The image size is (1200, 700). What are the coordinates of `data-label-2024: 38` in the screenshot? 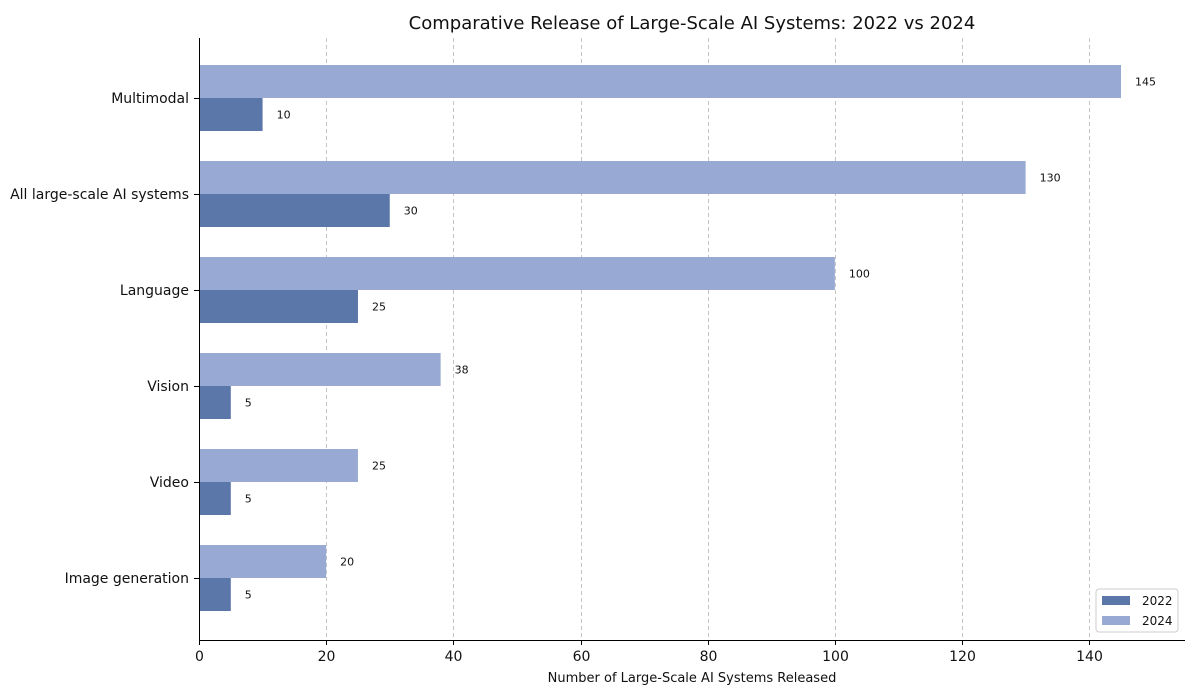 It's located at (462, 370).